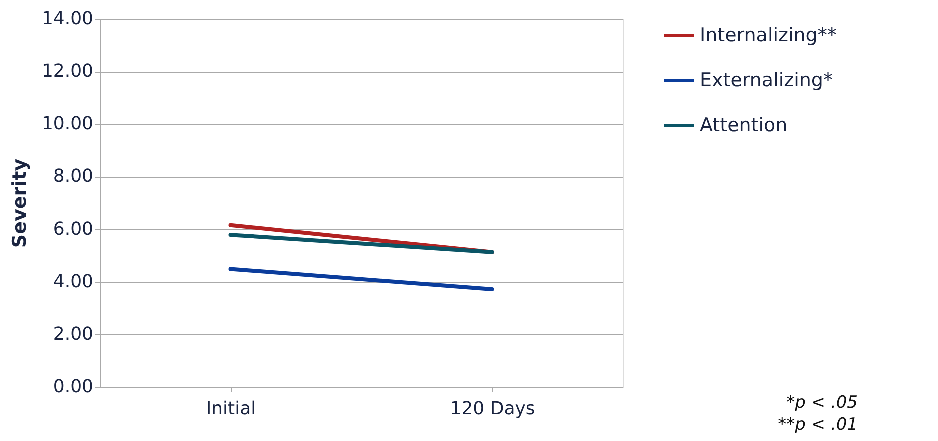 Image resolution: width=938 pixels, height=441 pixels. What do you see at coordinates (19, 203) in the screenshot?
I see `y-axis-title: Severity` at bounding box center [19, 203].